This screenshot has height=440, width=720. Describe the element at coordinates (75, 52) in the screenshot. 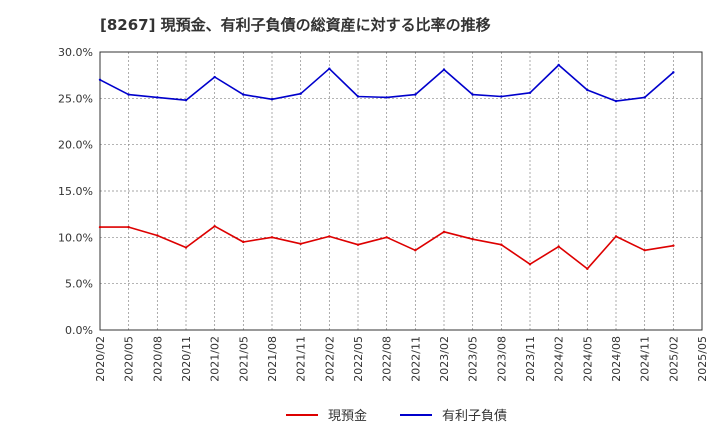

I see `y-tick-label: 30.0%` at that location.